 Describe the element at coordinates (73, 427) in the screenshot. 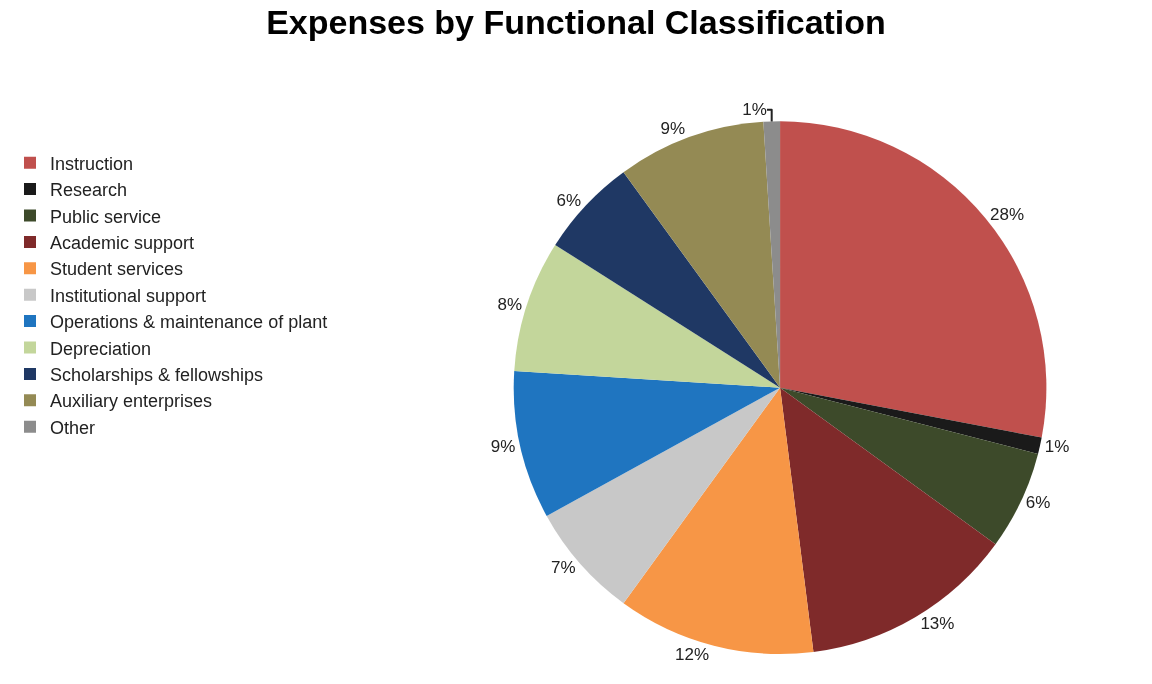

I see `legend-label: Other` at that location.